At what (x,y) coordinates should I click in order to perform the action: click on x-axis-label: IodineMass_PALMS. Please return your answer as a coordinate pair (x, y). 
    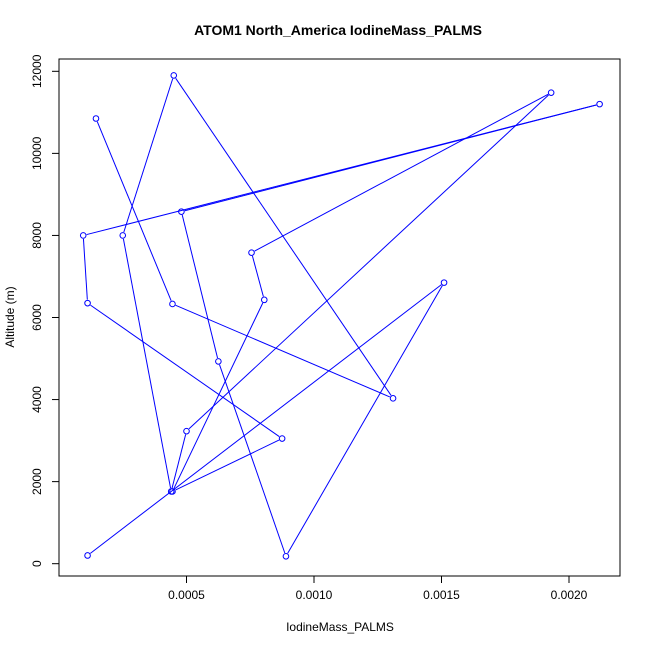
    Looking at the image, I should click on (340, 627).